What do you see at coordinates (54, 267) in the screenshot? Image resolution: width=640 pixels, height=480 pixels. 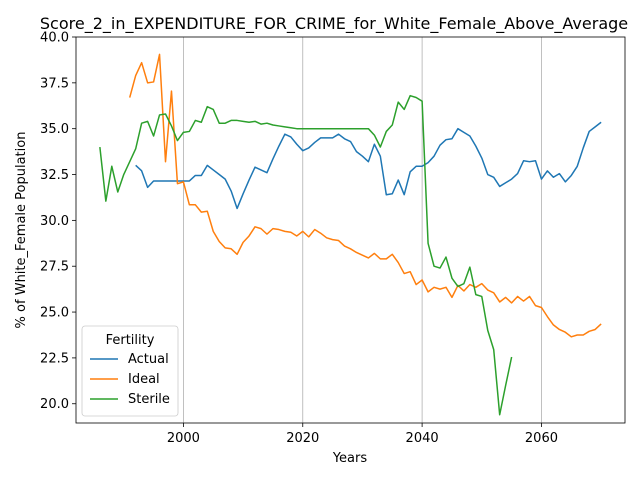 I see `y-tick-label: 27.5` at bounding box center [54, 267].